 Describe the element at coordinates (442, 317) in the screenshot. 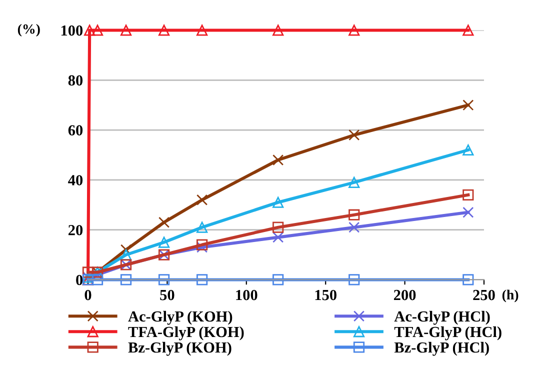

I see `legend-label: Ac-GlyP (HCl)` at that location.